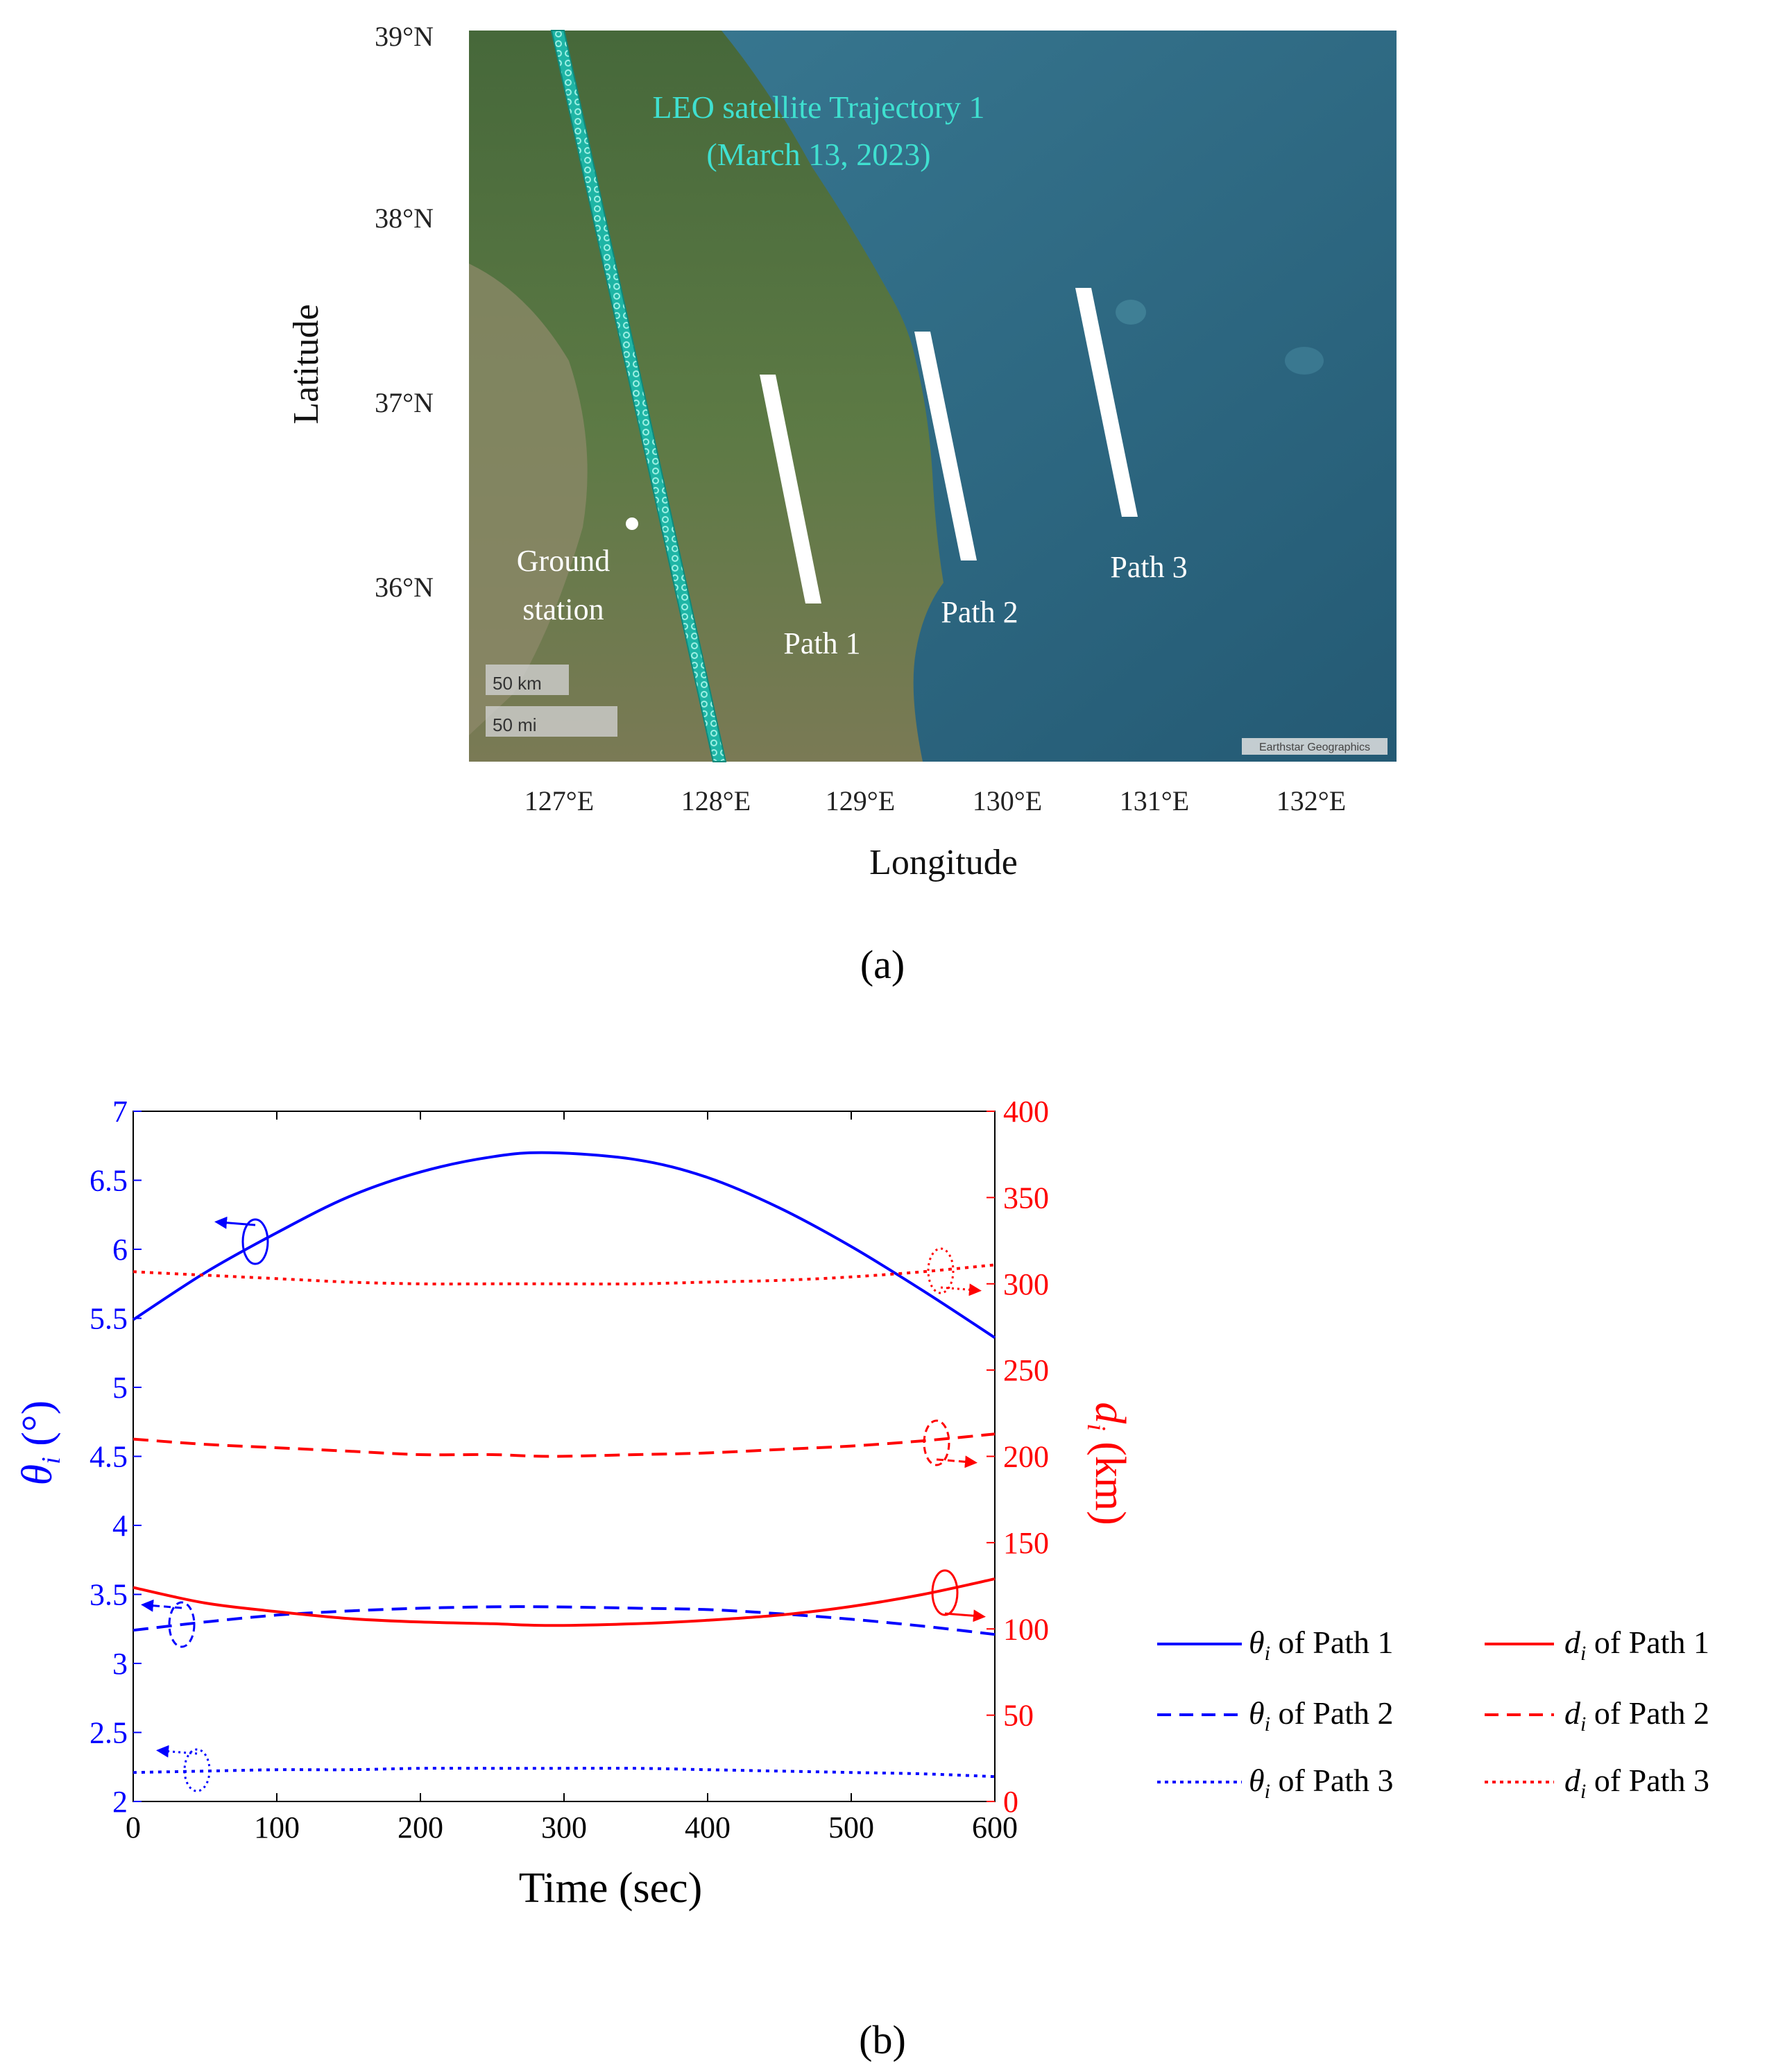 The image size is (1776, 2072). Describe the element at coordinates (120, 1802) in the screenshot. I see `y-left-tick-label: 2` at that location.